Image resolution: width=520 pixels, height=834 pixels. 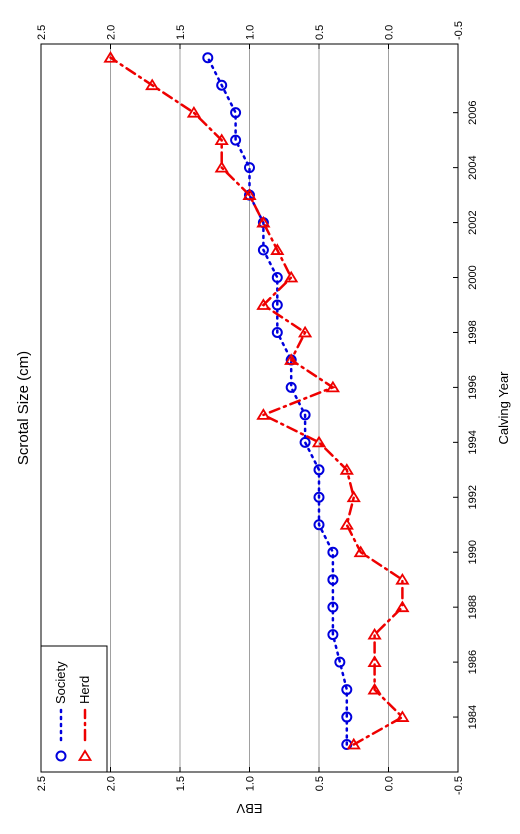 I want to click on y-tick-label: -0.5, so click(x=459, y=785).